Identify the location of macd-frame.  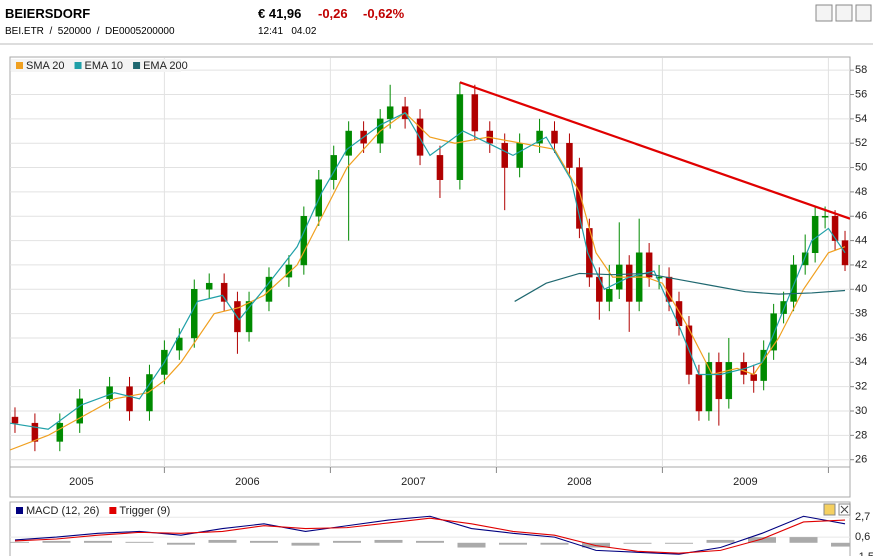
(430, 528).